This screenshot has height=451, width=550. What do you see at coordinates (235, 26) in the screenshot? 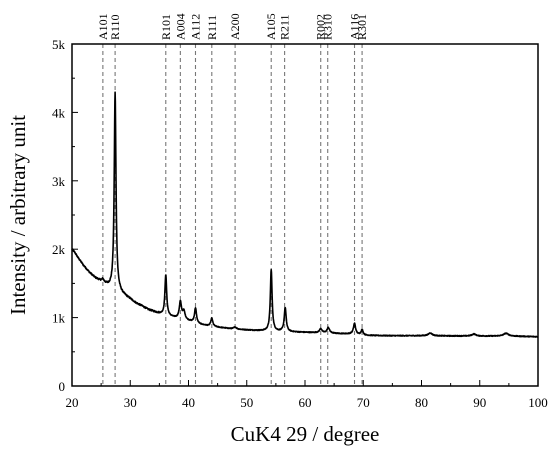
I see `reference-label: A200` at bounding box center [235, 26].